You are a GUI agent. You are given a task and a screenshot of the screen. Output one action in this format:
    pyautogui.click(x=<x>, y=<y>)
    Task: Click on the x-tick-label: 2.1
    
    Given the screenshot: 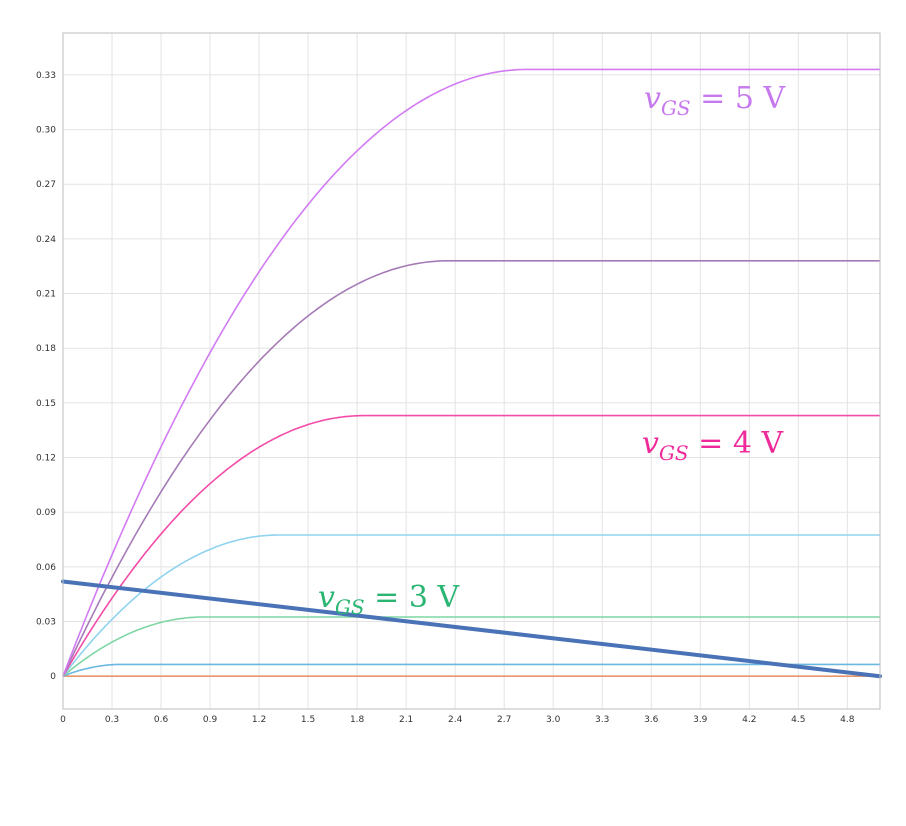 What is the action you would take?
    pyautogui.click(x=406, y=720)
    